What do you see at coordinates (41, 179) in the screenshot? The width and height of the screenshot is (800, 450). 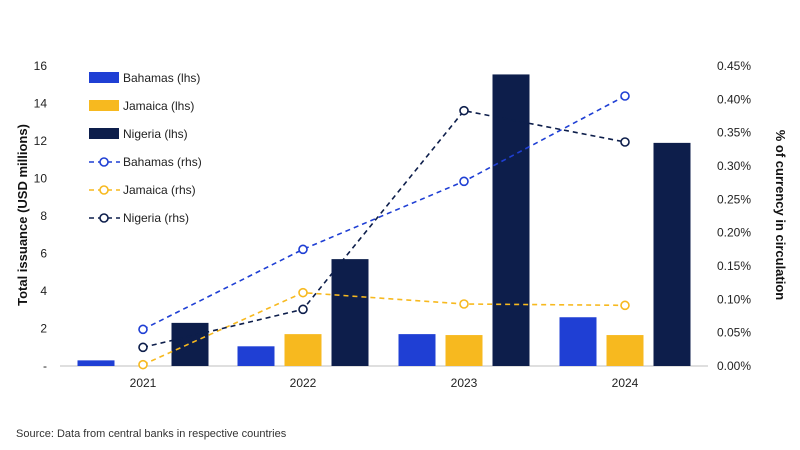 I see `y-left-tick-label: 10` at bounding box center [41, 179].